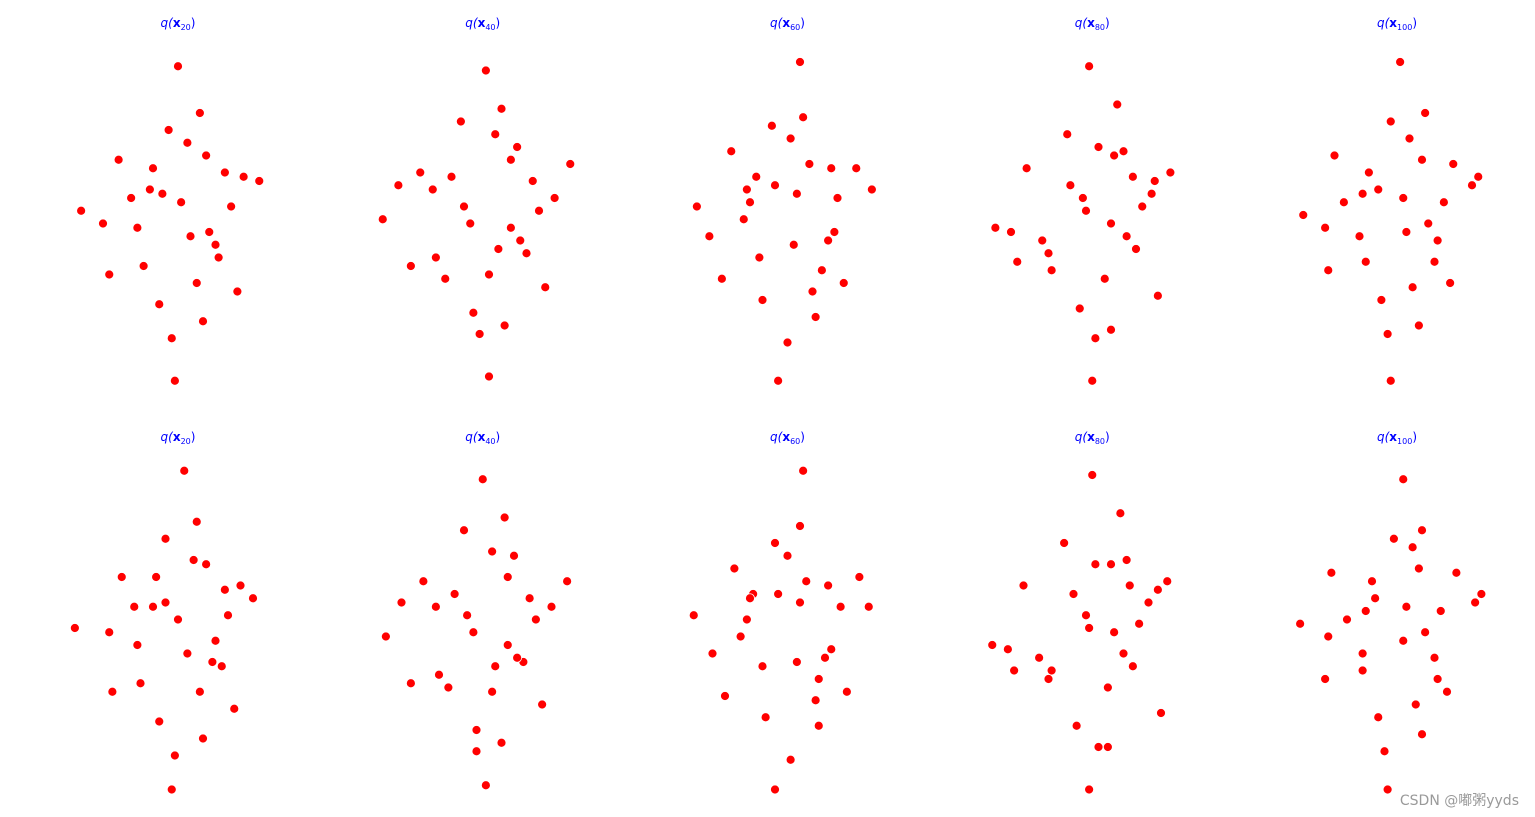 The height and width of the screenshot is (817, 1535). What do you see at coordinates (787, 24) in the screenshot?
I see `panel-title: q(x60)` at bounding box center [787, 24].